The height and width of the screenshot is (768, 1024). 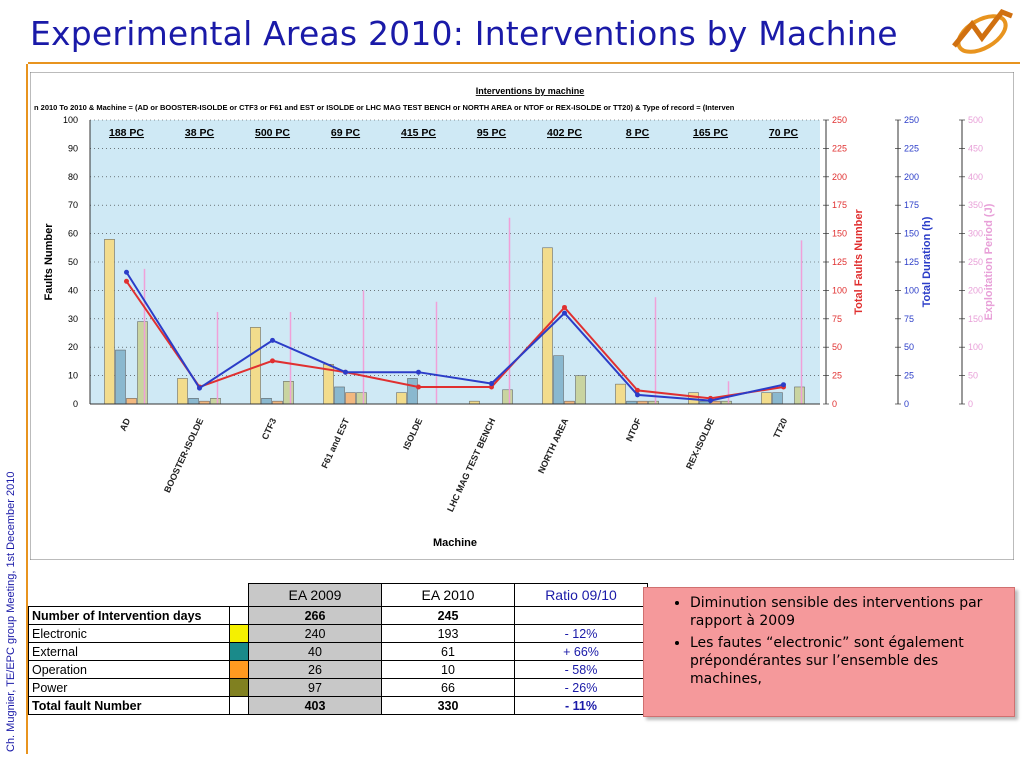 I want to click on table-row: Total fault Number 403 330- 11%, so click(x=338, y=705).